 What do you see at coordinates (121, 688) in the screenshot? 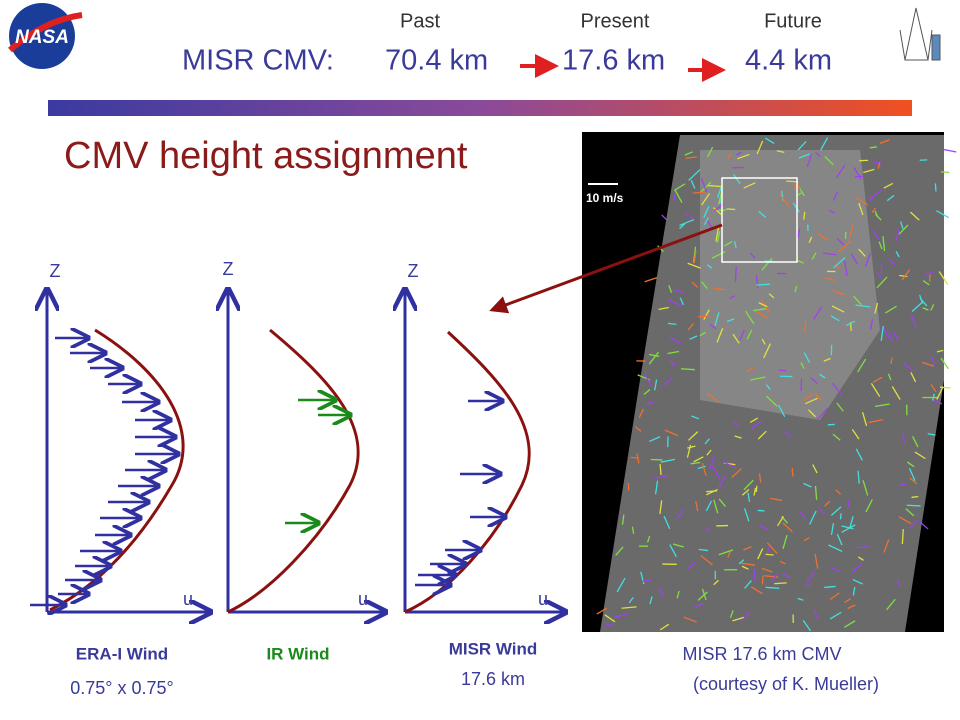
I see `panel-note: 0.75° x 0.75°` at bounding box center [121, 688].